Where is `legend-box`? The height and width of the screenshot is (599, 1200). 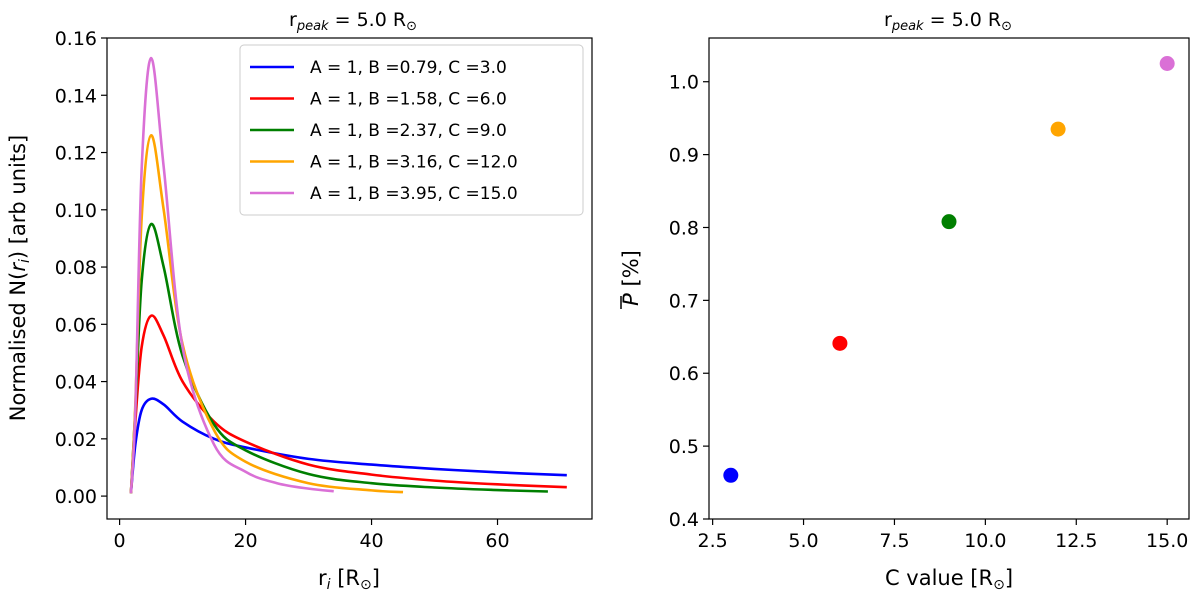
legend-box is located at coordinates (411, 130).